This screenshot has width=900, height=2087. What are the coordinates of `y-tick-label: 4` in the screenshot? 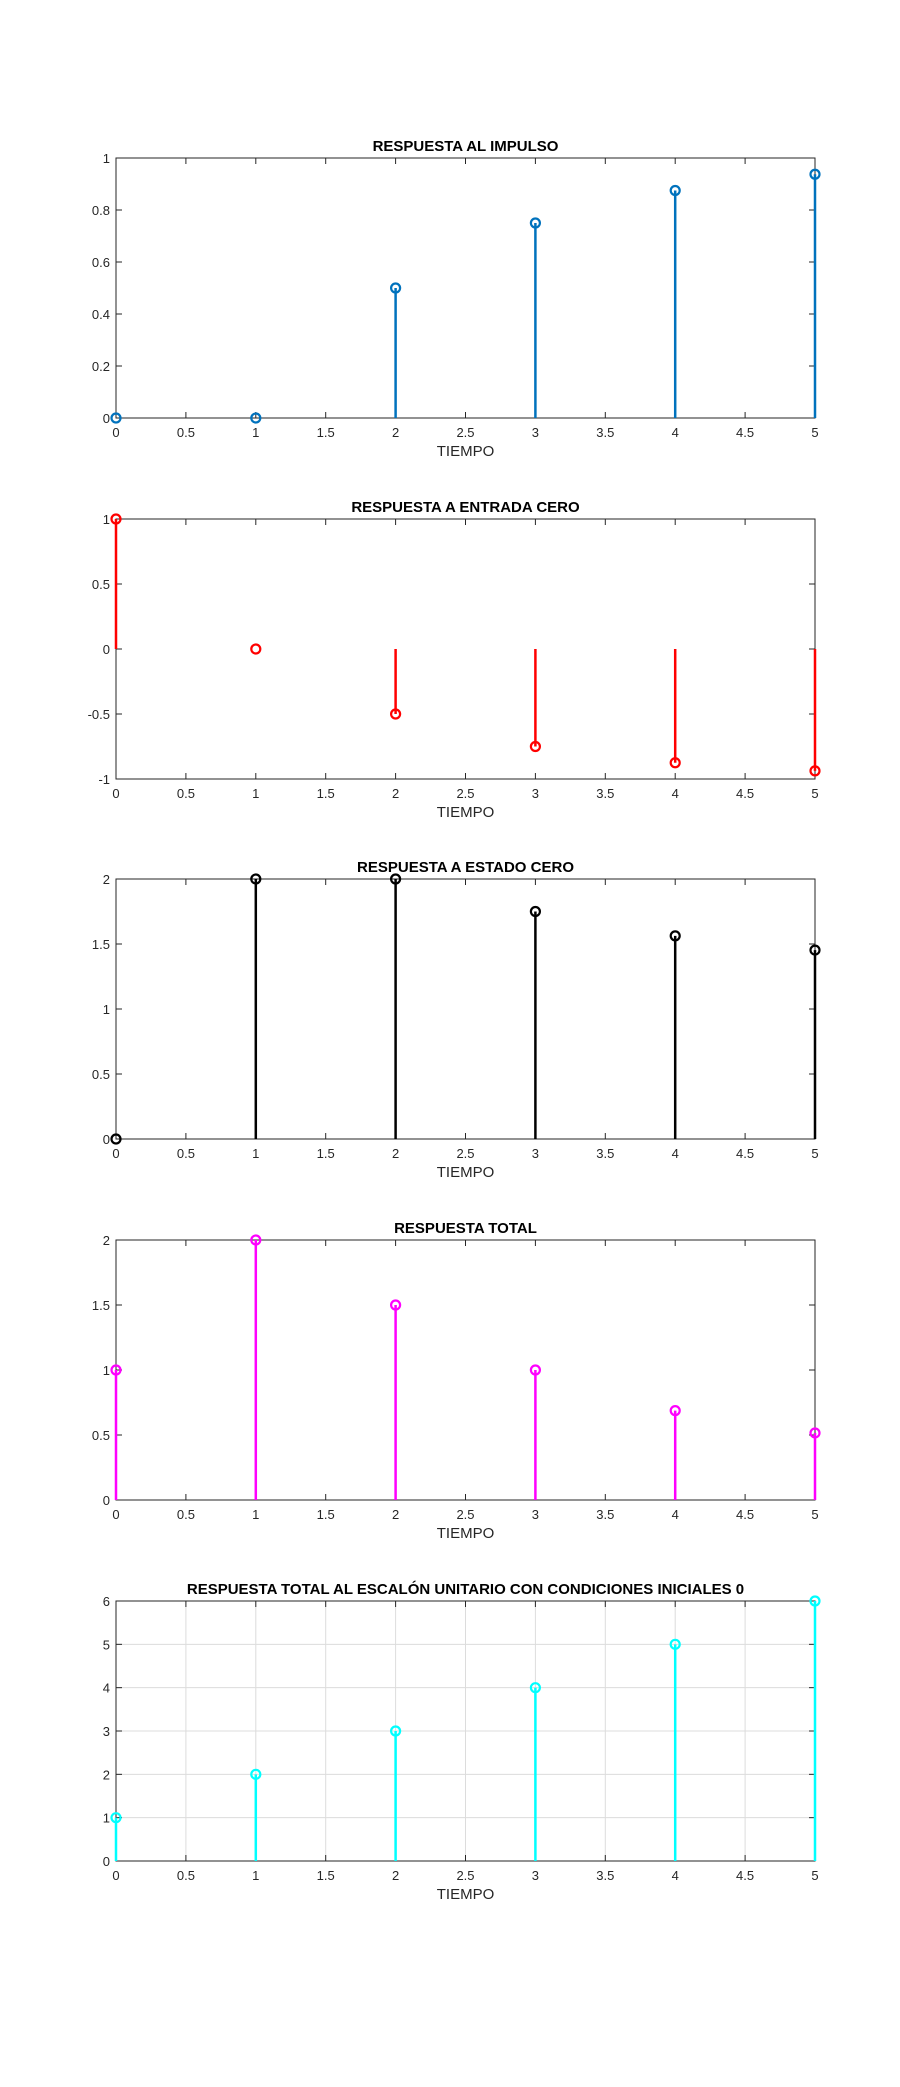 It's located at (106, 1688).